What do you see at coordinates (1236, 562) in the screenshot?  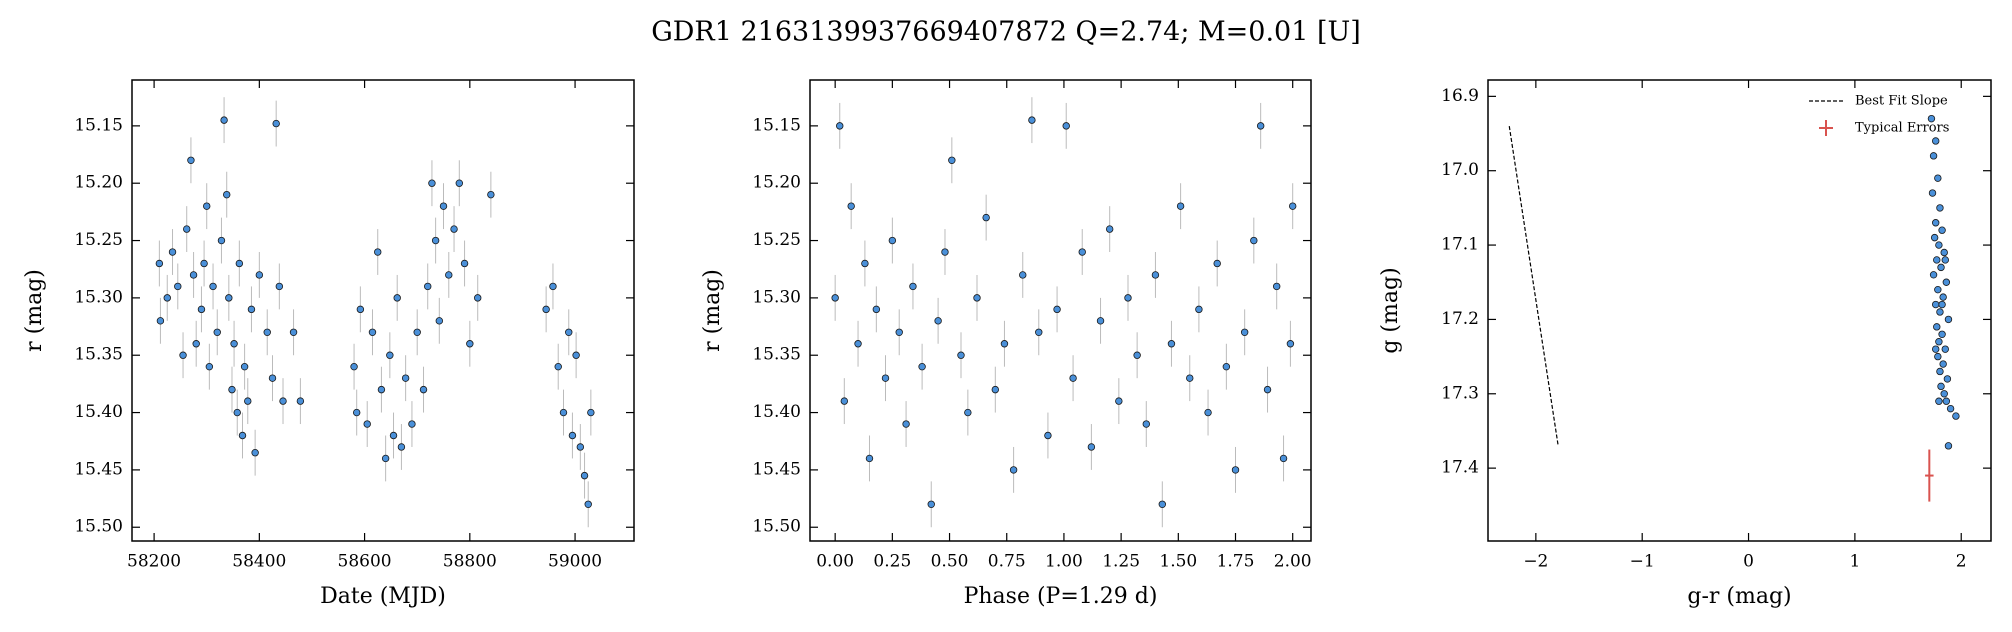 I see `x-tick-label: 1.75` at bounding box center [1236, 562].